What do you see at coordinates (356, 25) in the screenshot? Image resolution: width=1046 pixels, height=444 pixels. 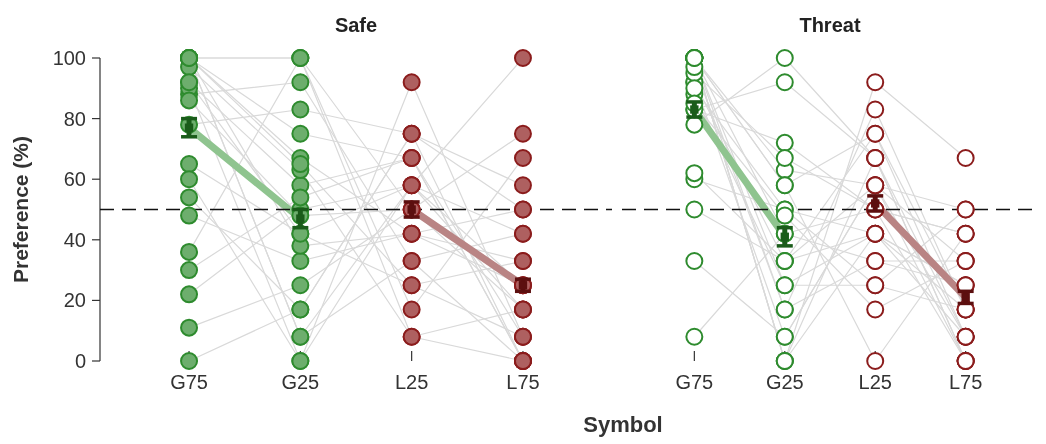 I see `chart-title: Safe` at bounding box center [356, 25].